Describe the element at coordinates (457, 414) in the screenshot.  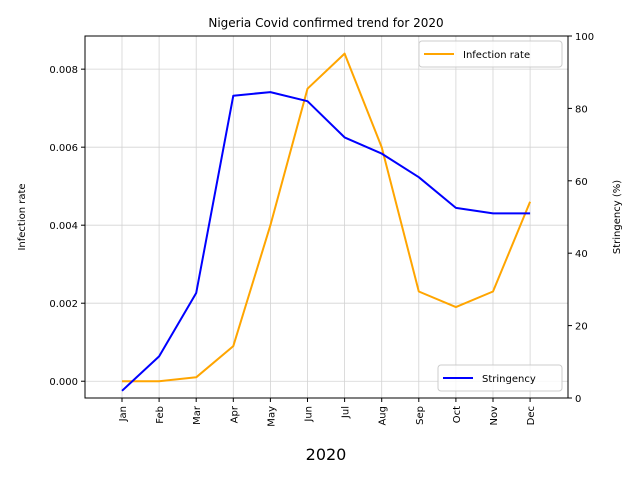
I see `x-tick-label: Oct` at that location.